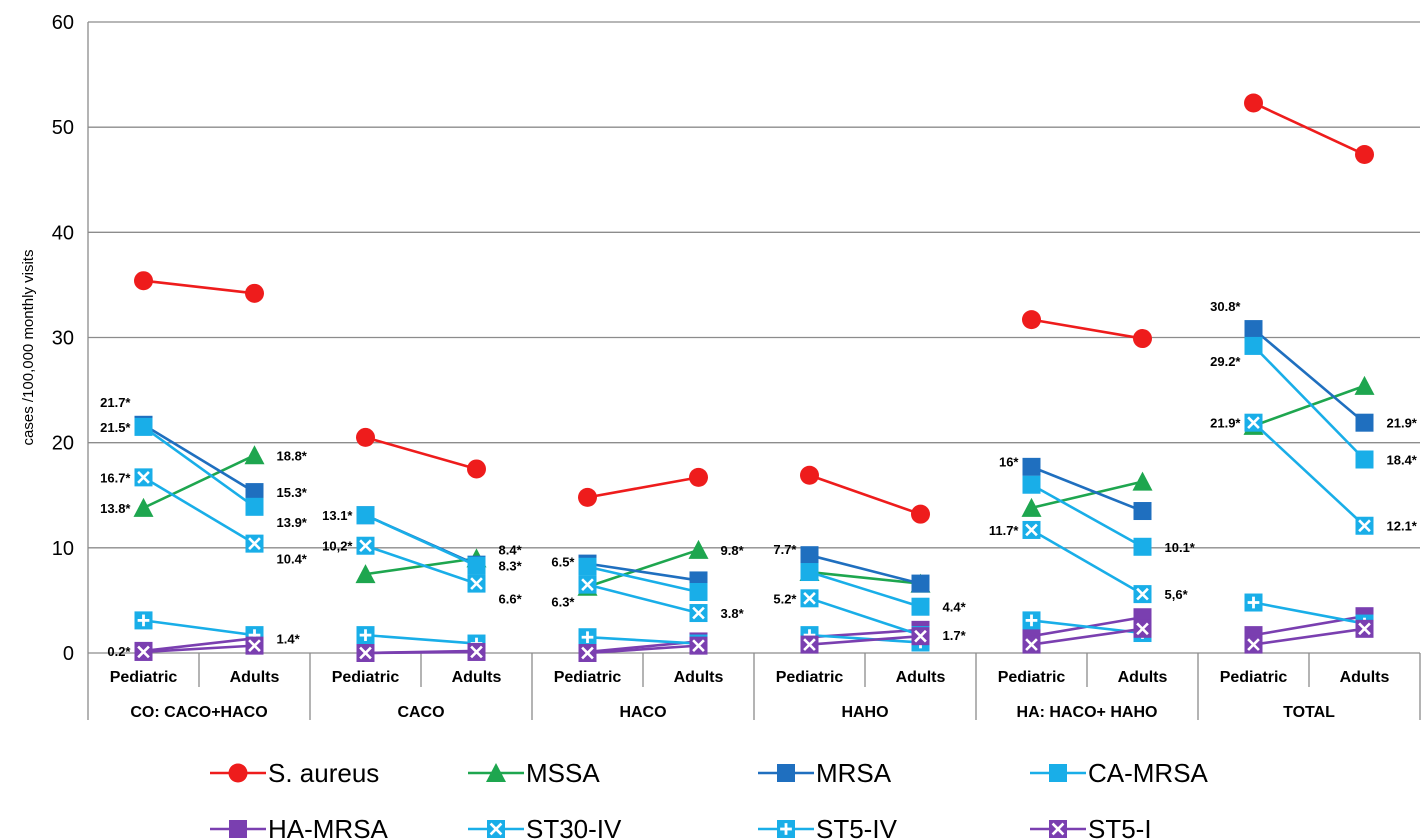 This screenshot has height=840, width=1427. What do you see at coordinates (420, 712) in the screenshot?
I see `group-label: CACO` at bounding box center [420, 712].